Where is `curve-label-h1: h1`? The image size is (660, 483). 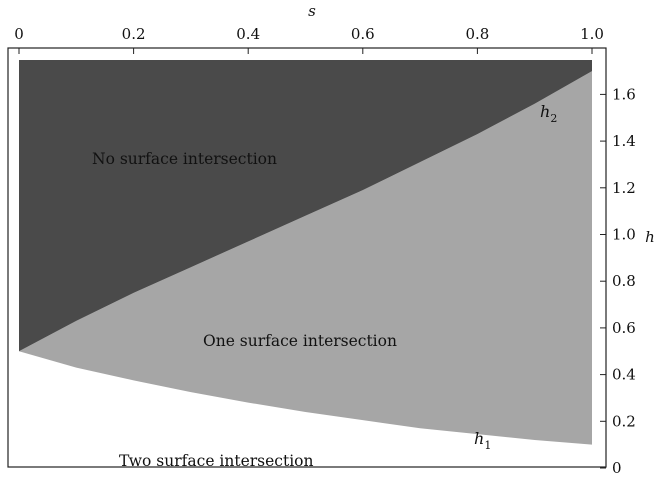
curve-label-h1: h1 is located at coordinates (482, 440).